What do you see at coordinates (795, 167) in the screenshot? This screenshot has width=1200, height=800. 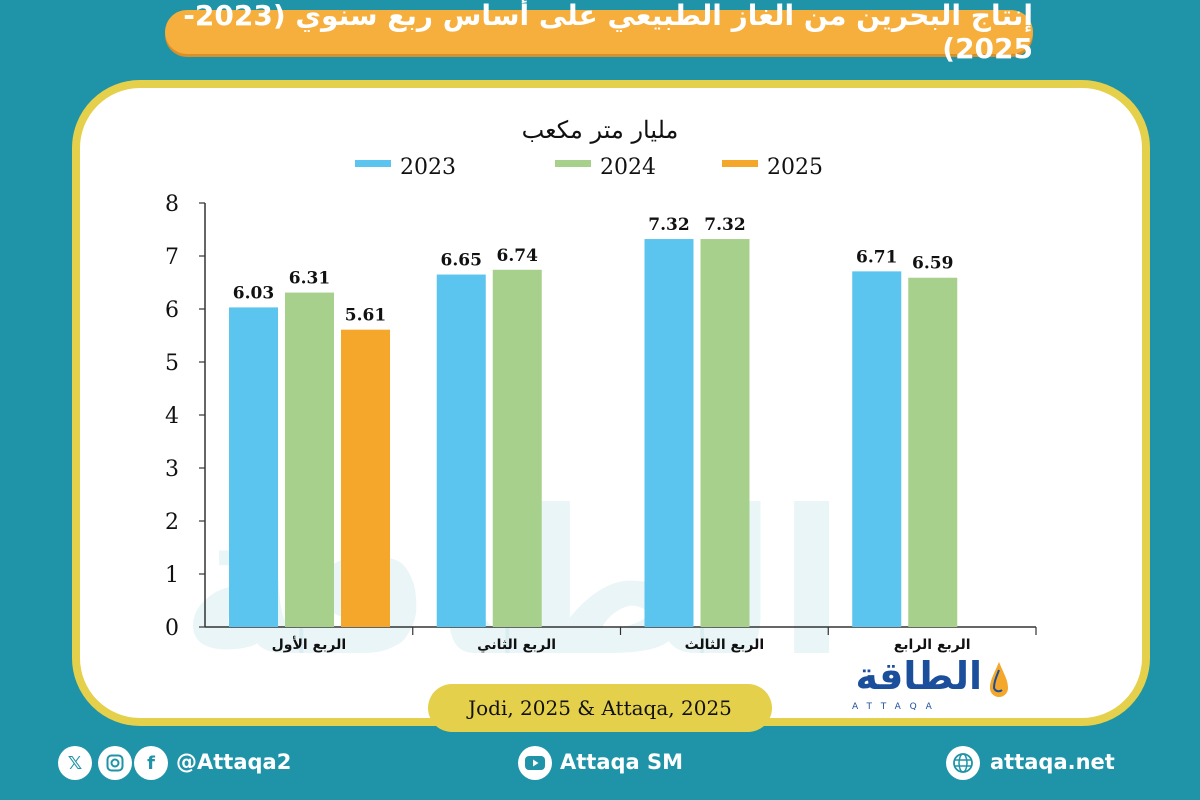 I see `legend-label-2025: 2025` at bounding box center [795, 167].